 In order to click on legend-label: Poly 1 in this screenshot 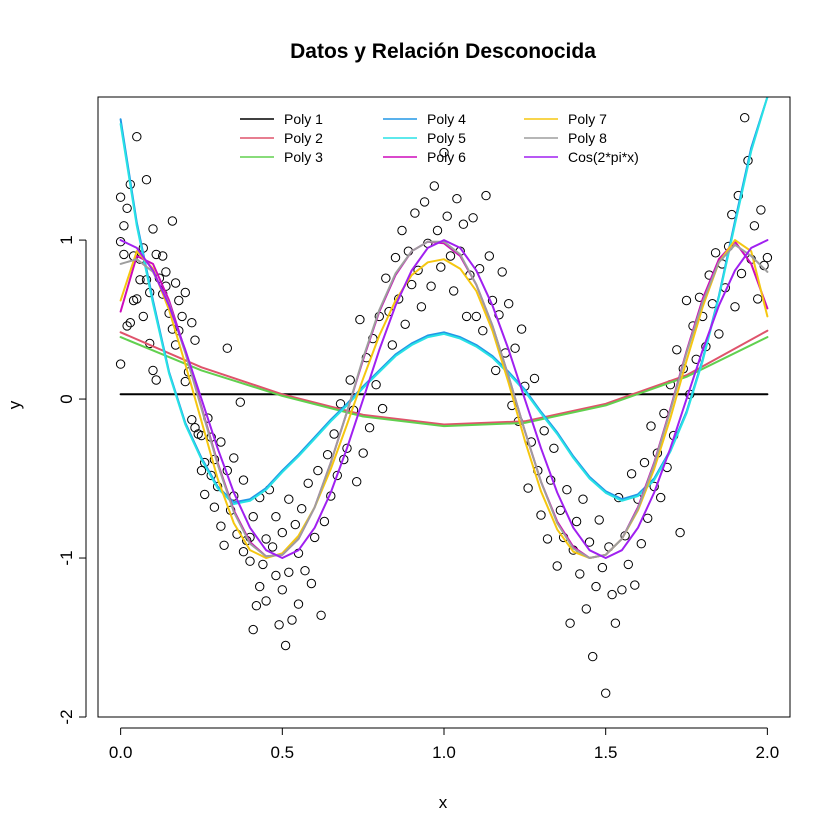, I will do `click(303, 119)`.